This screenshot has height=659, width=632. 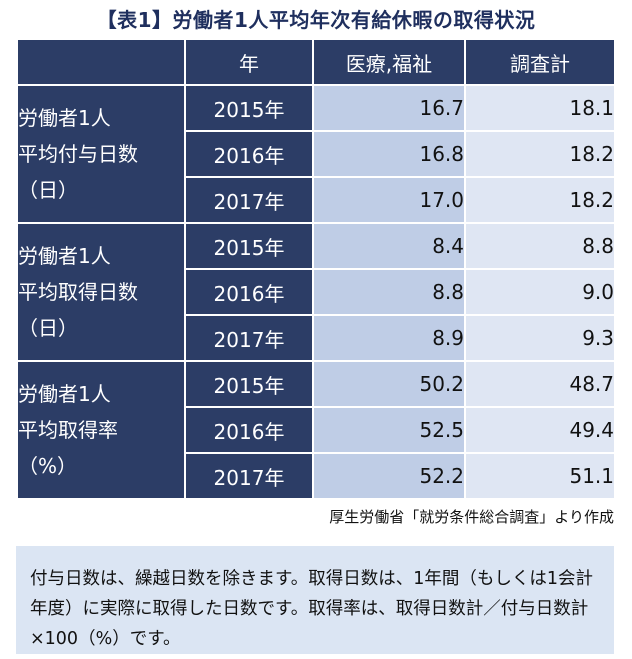 I want to click on table-row: 2017年 8.9 9.3, so click(x=316, y=338).